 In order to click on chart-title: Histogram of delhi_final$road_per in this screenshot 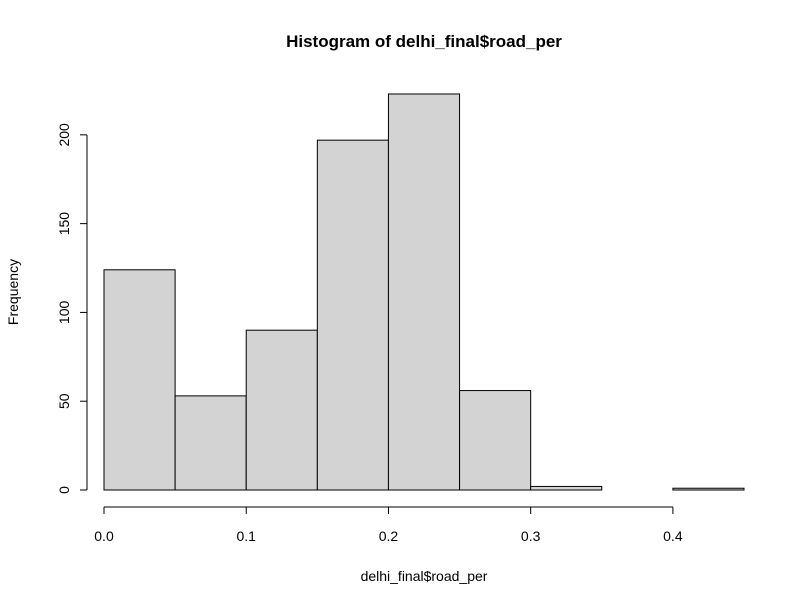, I will do `click(424, 41)`.